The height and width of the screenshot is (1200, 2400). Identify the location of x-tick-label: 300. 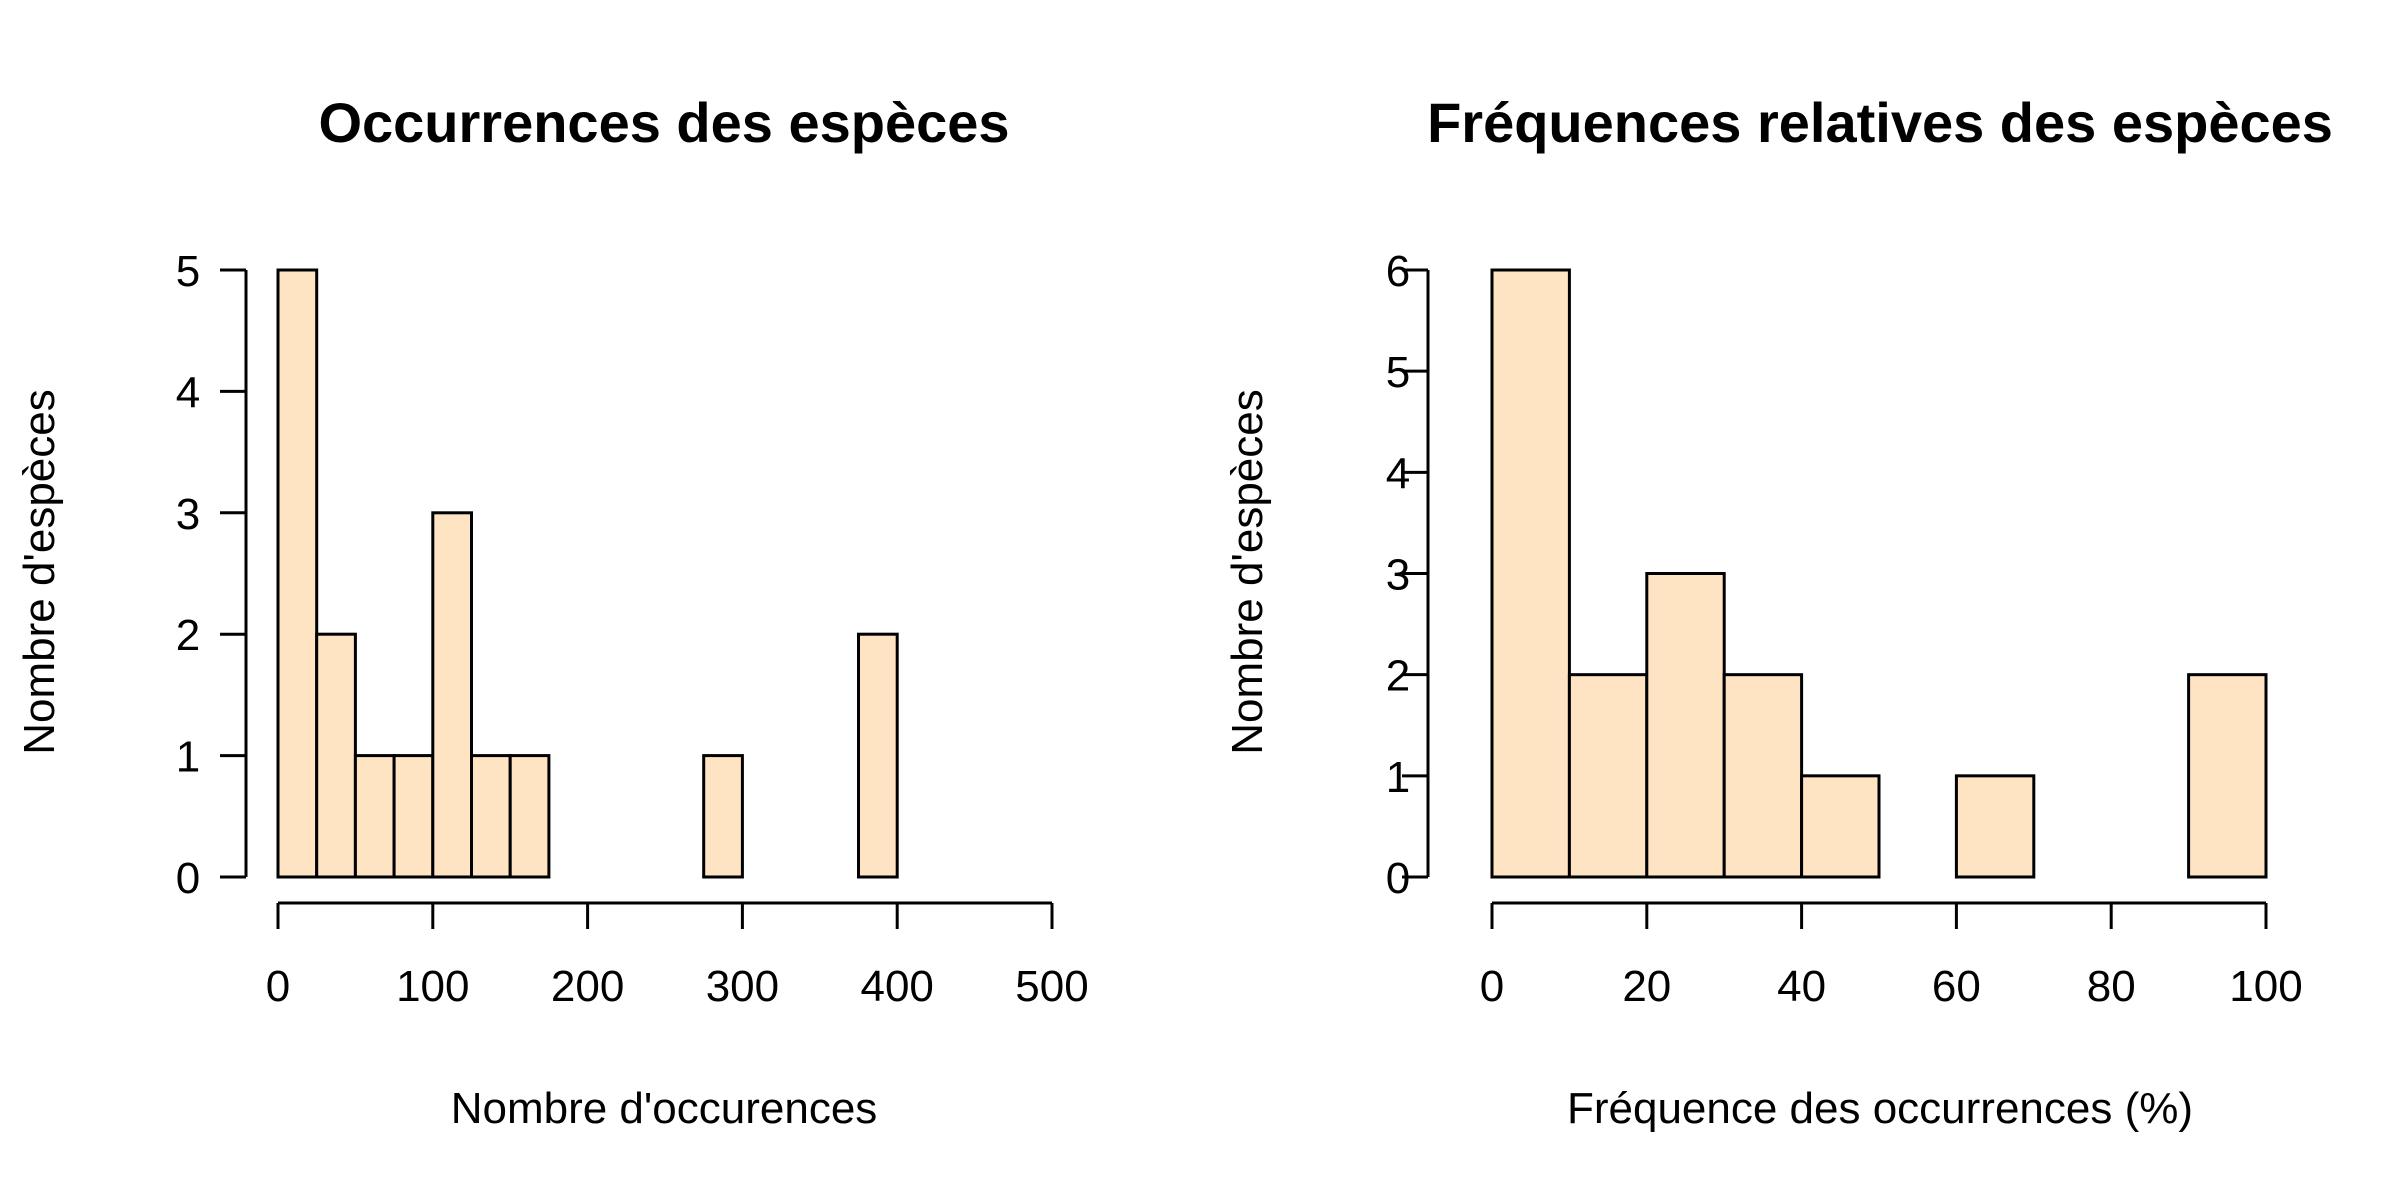
(742, 986).